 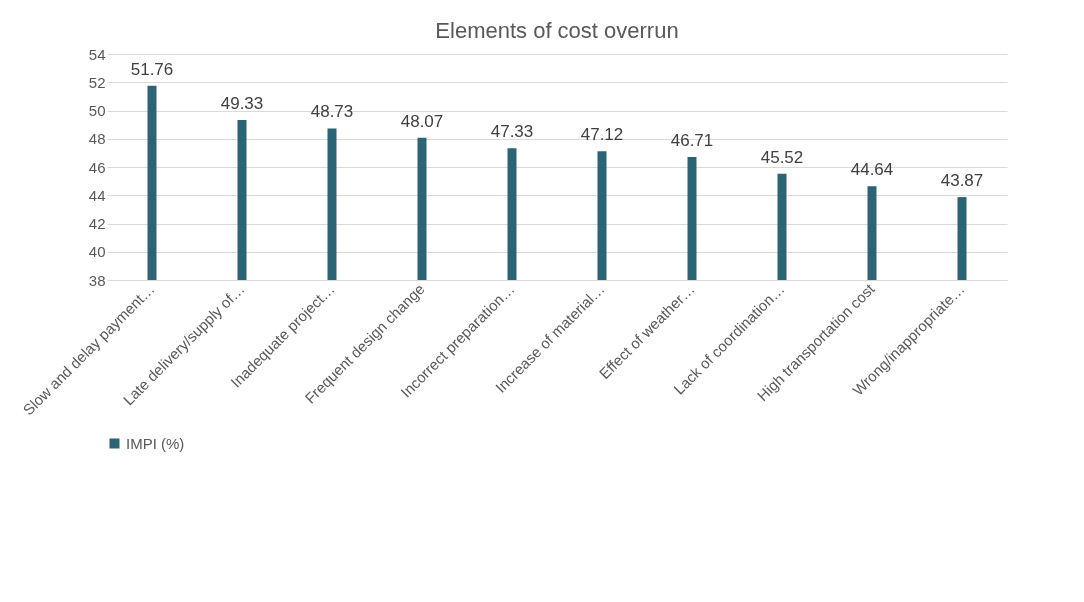 What do you see at coordinates (962, 181) in the screenshot?
I see `data-label: 43.87` at bounding box center [962, 181].